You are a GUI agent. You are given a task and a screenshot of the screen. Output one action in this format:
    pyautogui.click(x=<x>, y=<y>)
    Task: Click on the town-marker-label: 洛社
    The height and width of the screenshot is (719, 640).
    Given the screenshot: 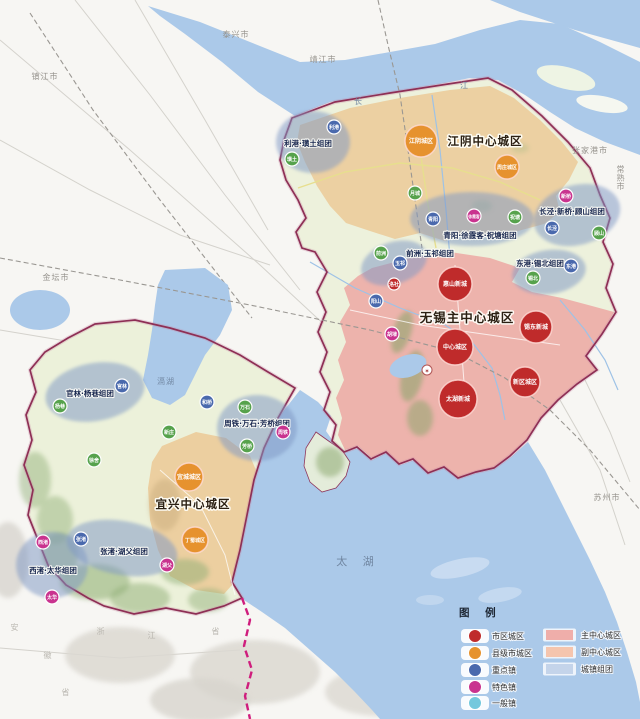 What is the action you would take?
    pyautogui.click(x=394, y=284)
    